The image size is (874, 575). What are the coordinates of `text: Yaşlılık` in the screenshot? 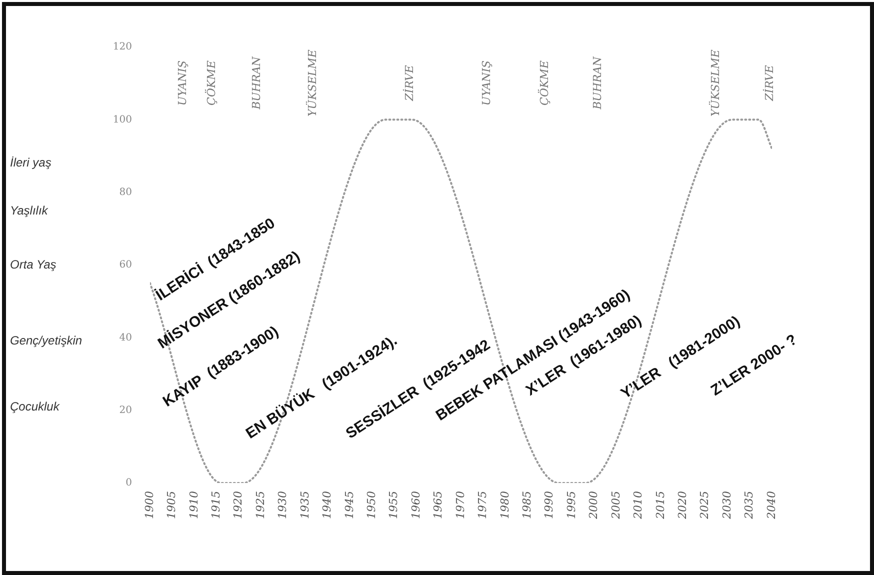 It's located at (29, 210).